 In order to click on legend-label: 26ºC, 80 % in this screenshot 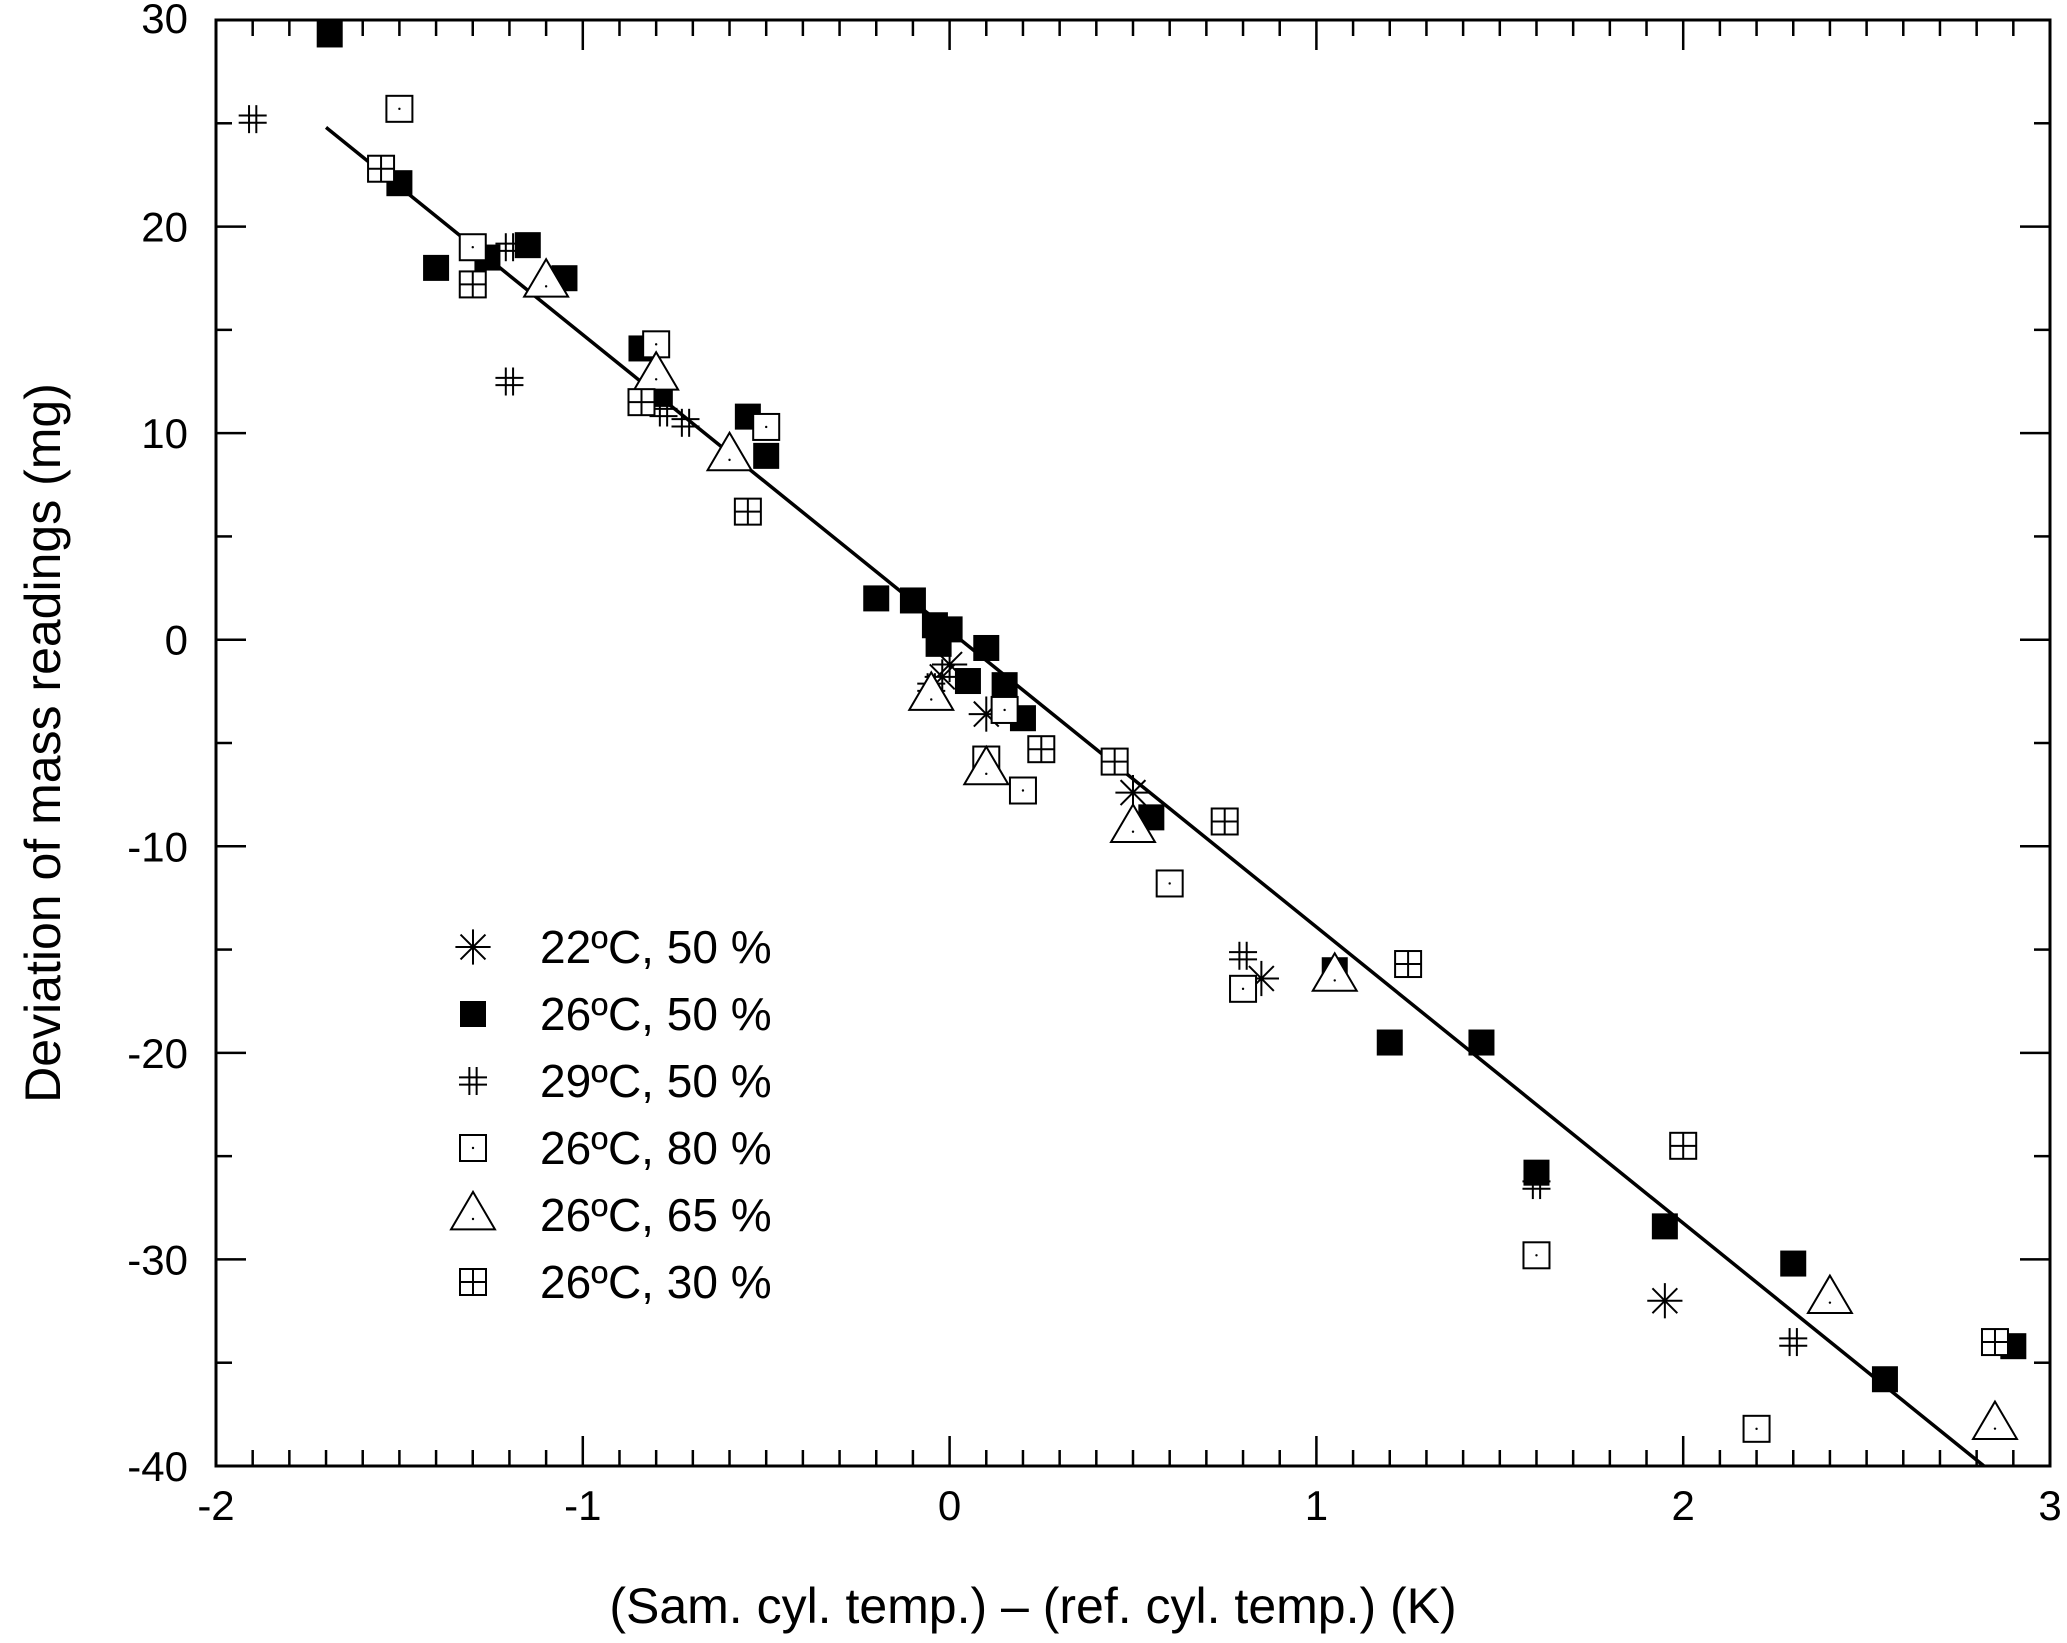, I will do `click(656, 1148)`.